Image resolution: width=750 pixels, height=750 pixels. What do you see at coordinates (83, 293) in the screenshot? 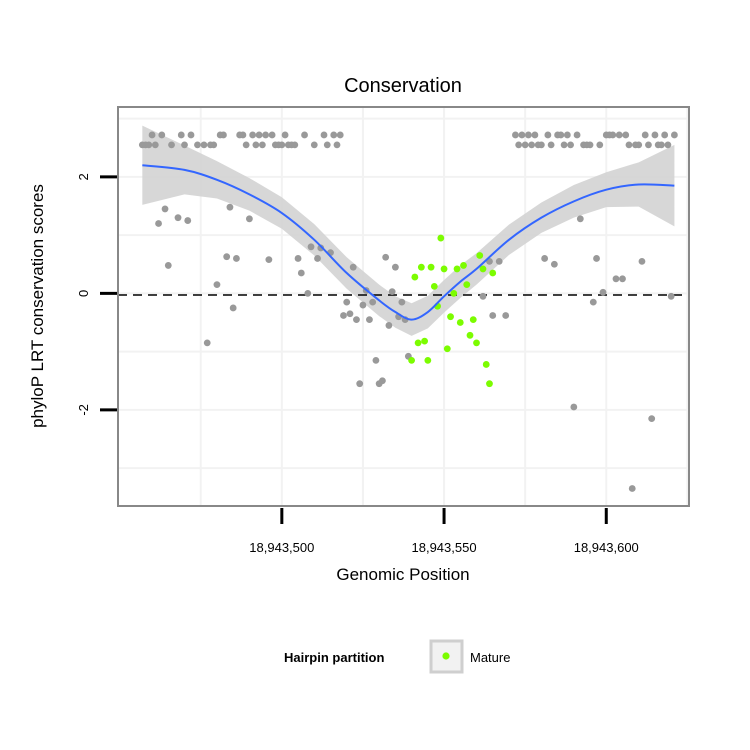
I see `y-tick-label: 0` at bounding box center [83, 293].